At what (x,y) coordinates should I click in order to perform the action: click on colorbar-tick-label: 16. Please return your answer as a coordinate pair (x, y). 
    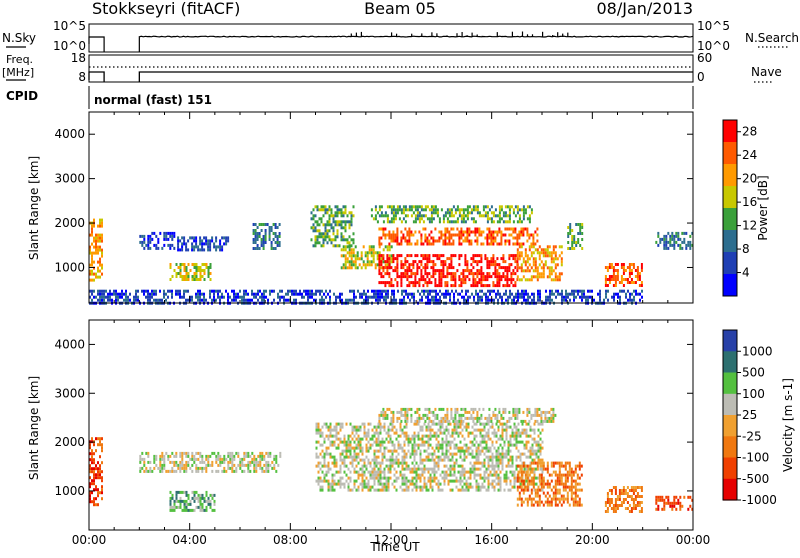
    Looking at the image, I should click on (749, 202).